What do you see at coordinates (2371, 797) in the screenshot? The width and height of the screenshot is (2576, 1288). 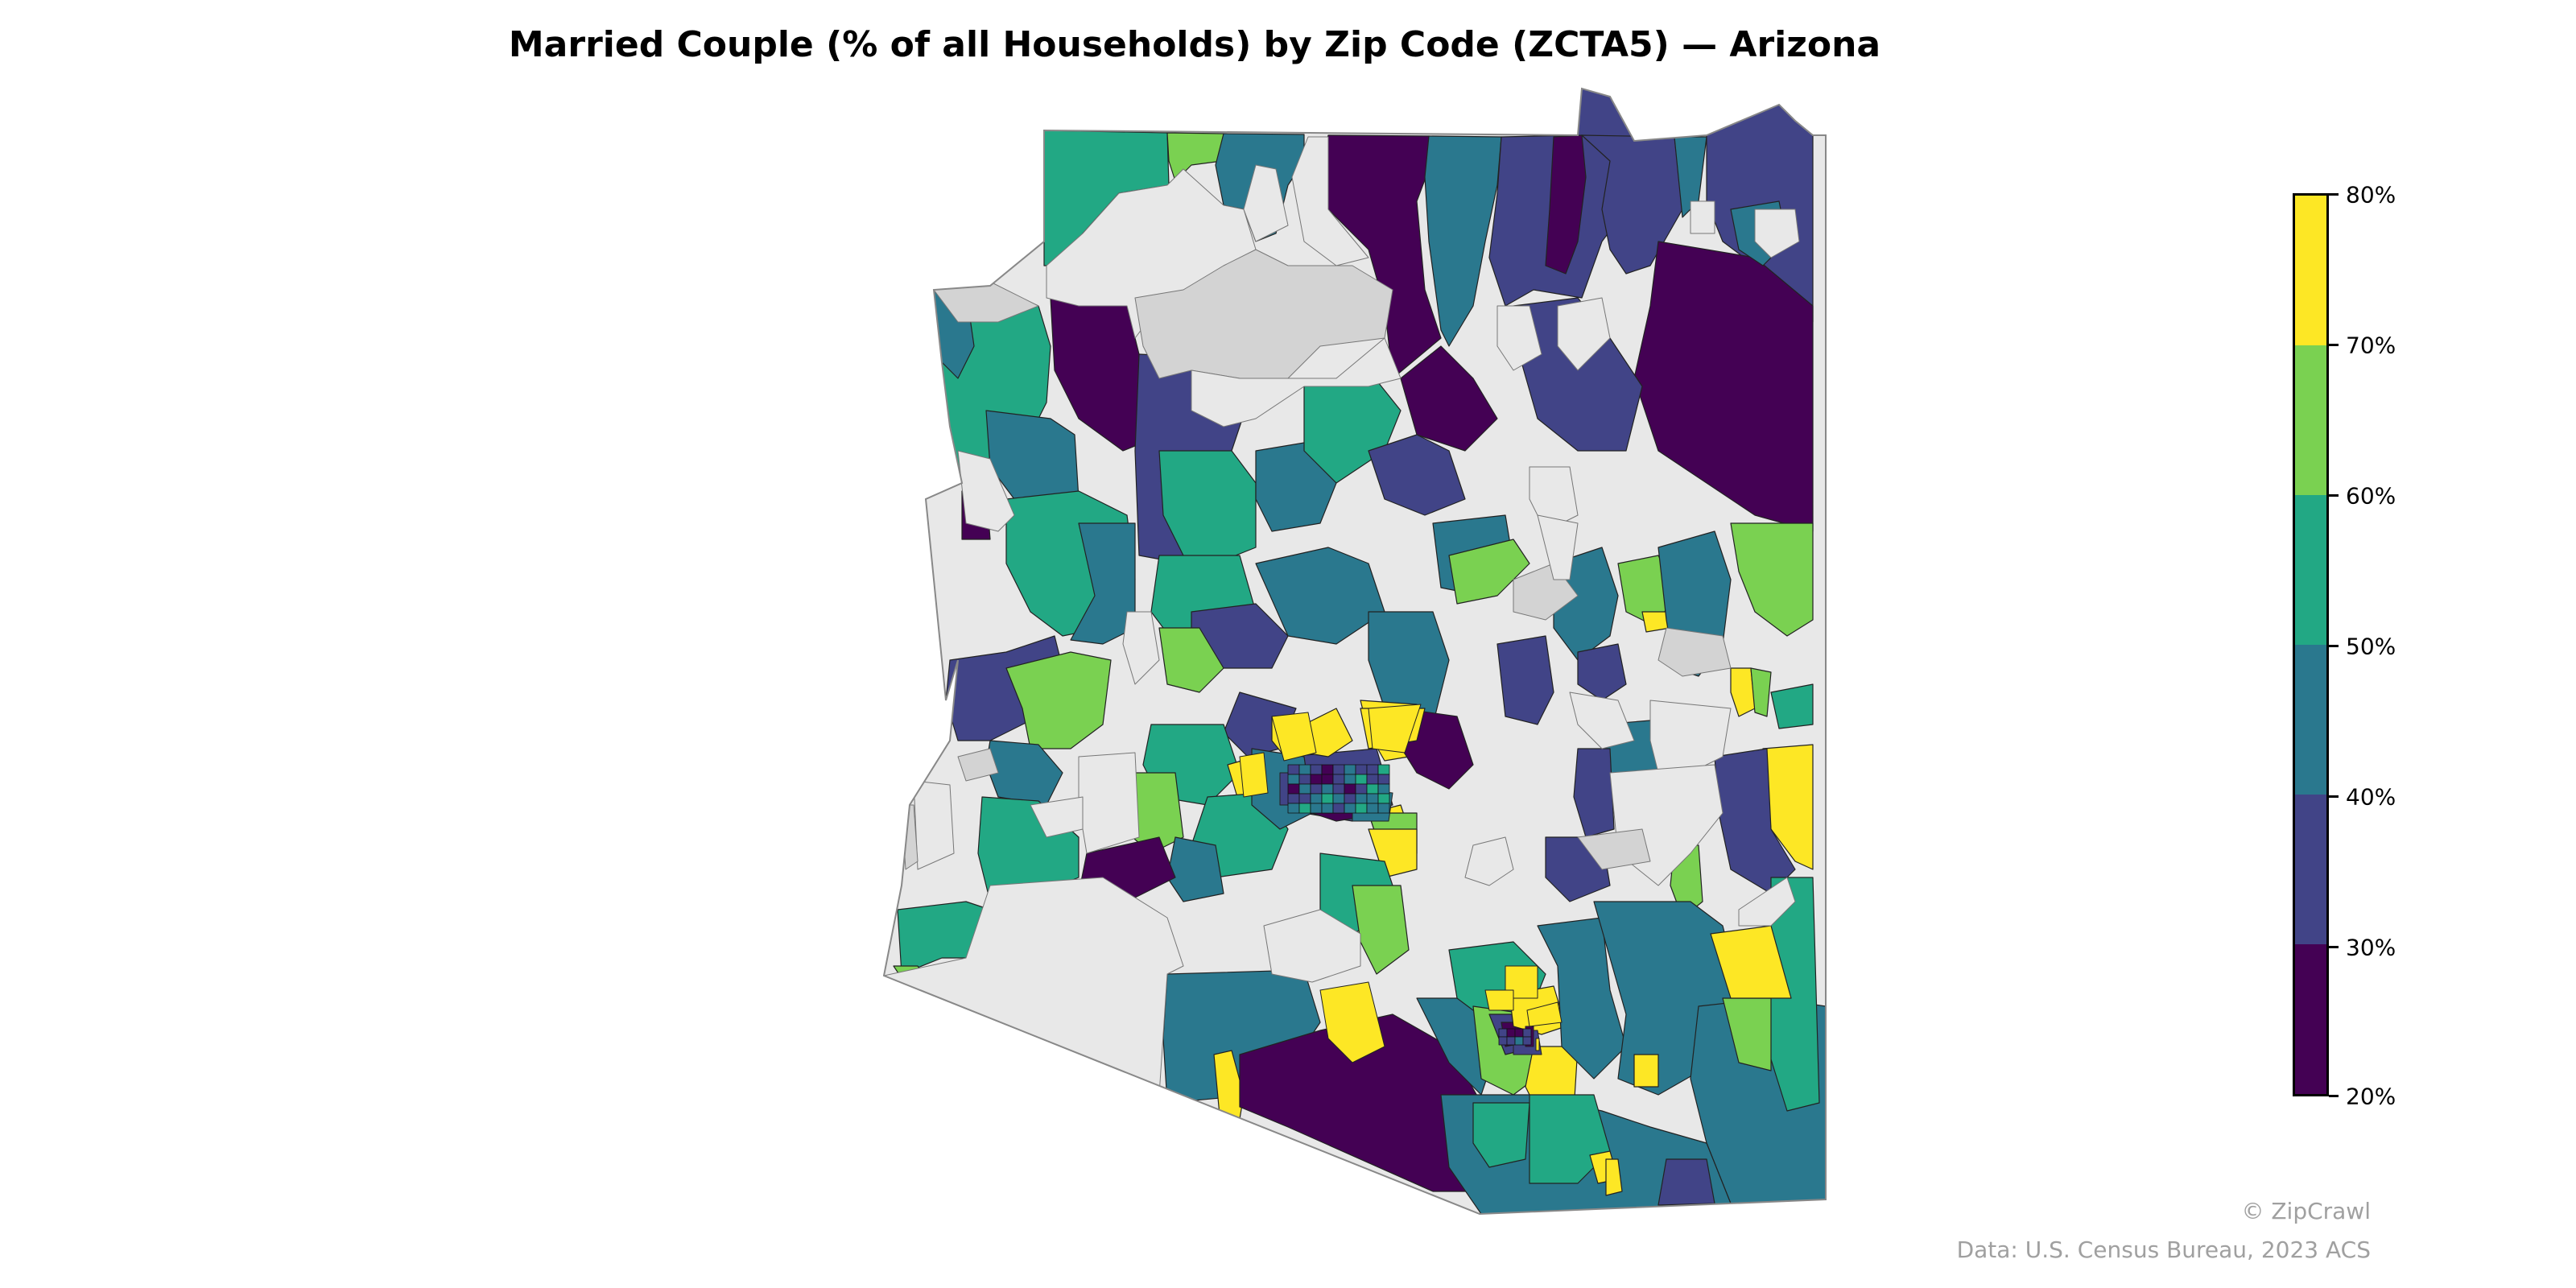 I see `colorbar-label-40: 40%` at bounding box center [2371, 797].